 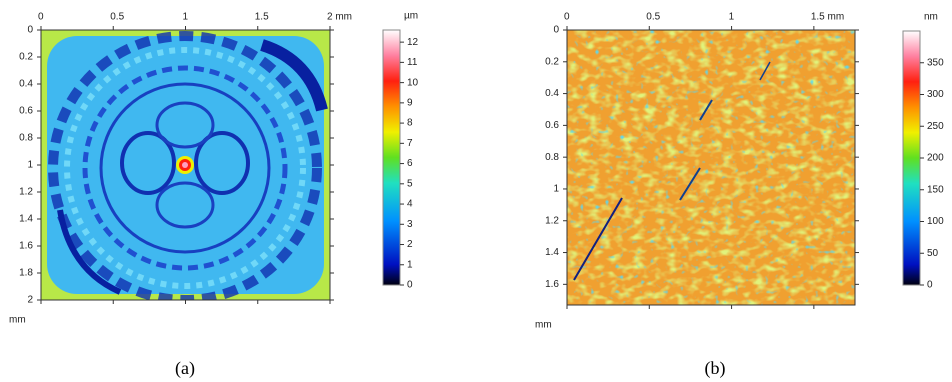 I want to click on colorbar-tick-label: 50, so click(x=933, y=253).